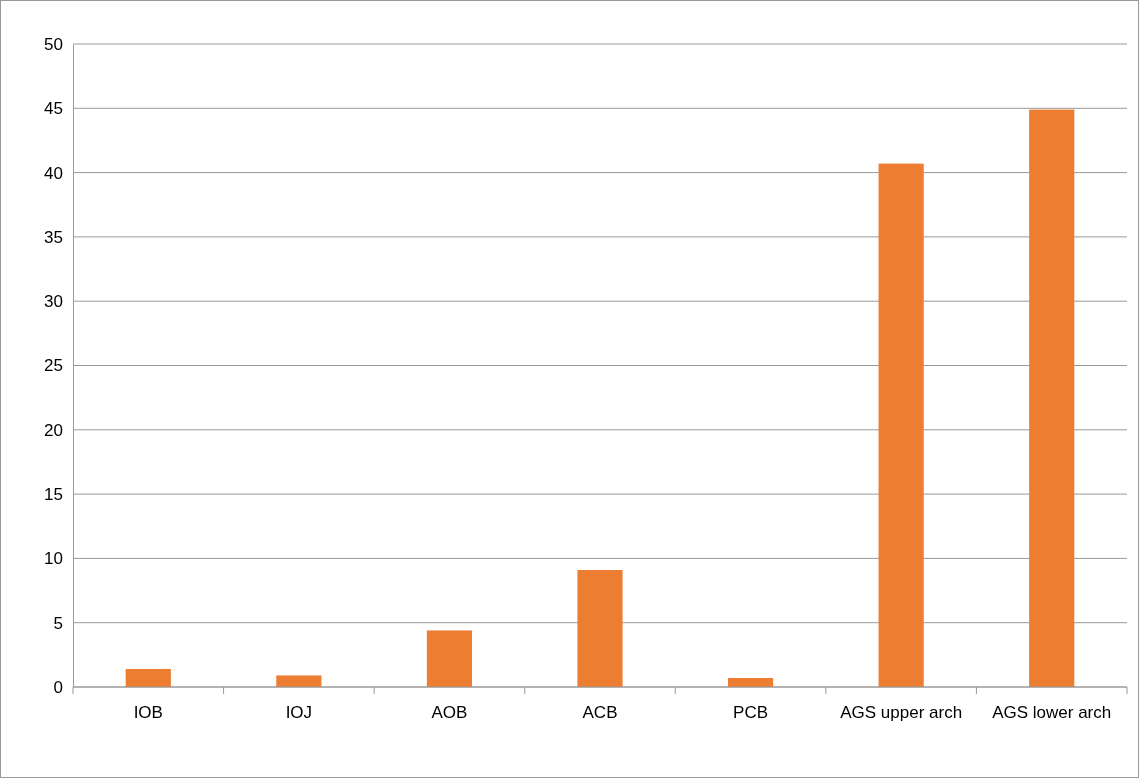 This screenshot has width=1142, height=781. What do you see at coordinates (53, 559) in the screenshot?
I see `y-tick-label: 10` at bounding box center [53, 559].